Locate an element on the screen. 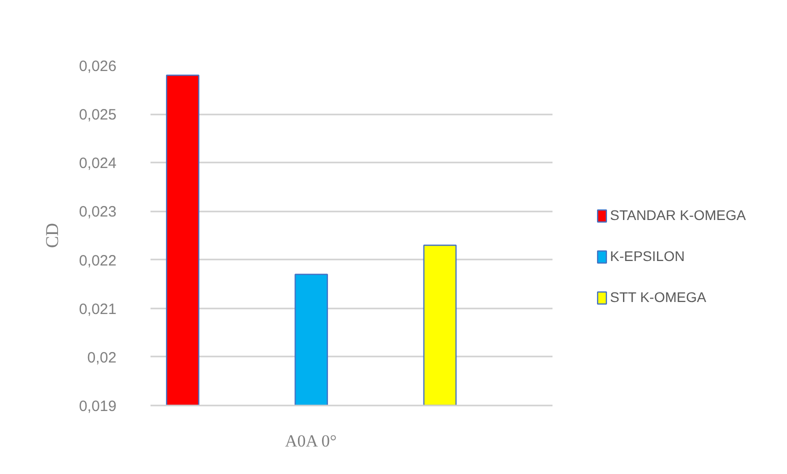 This screenshot has width=787, height=474. y-axis-title: CD is located at coordinates (52, 235).